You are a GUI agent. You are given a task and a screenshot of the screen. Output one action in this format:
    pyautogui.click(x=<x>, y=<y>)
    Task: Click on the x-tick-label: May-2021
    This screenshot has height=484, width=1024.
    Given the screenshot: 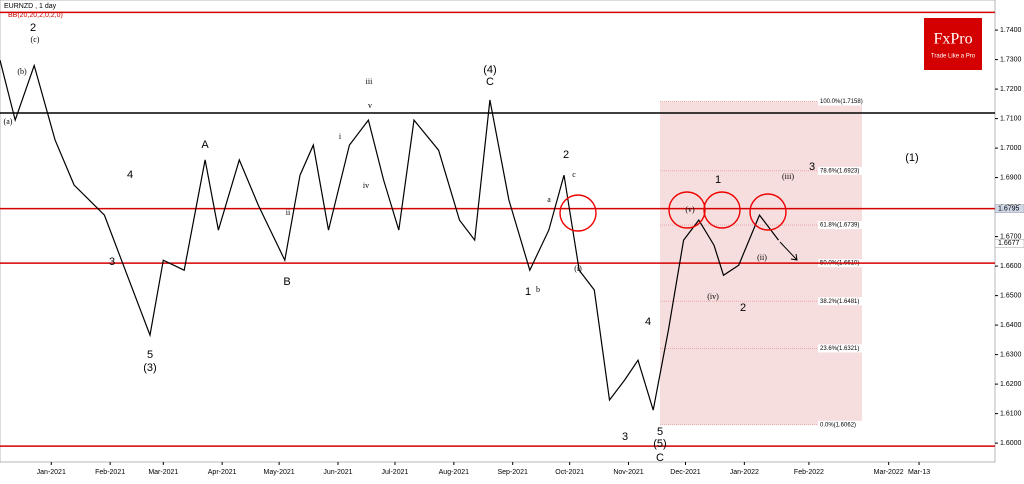 What is the action you would take?
    pyautogui.click(x=279, y=472)
    